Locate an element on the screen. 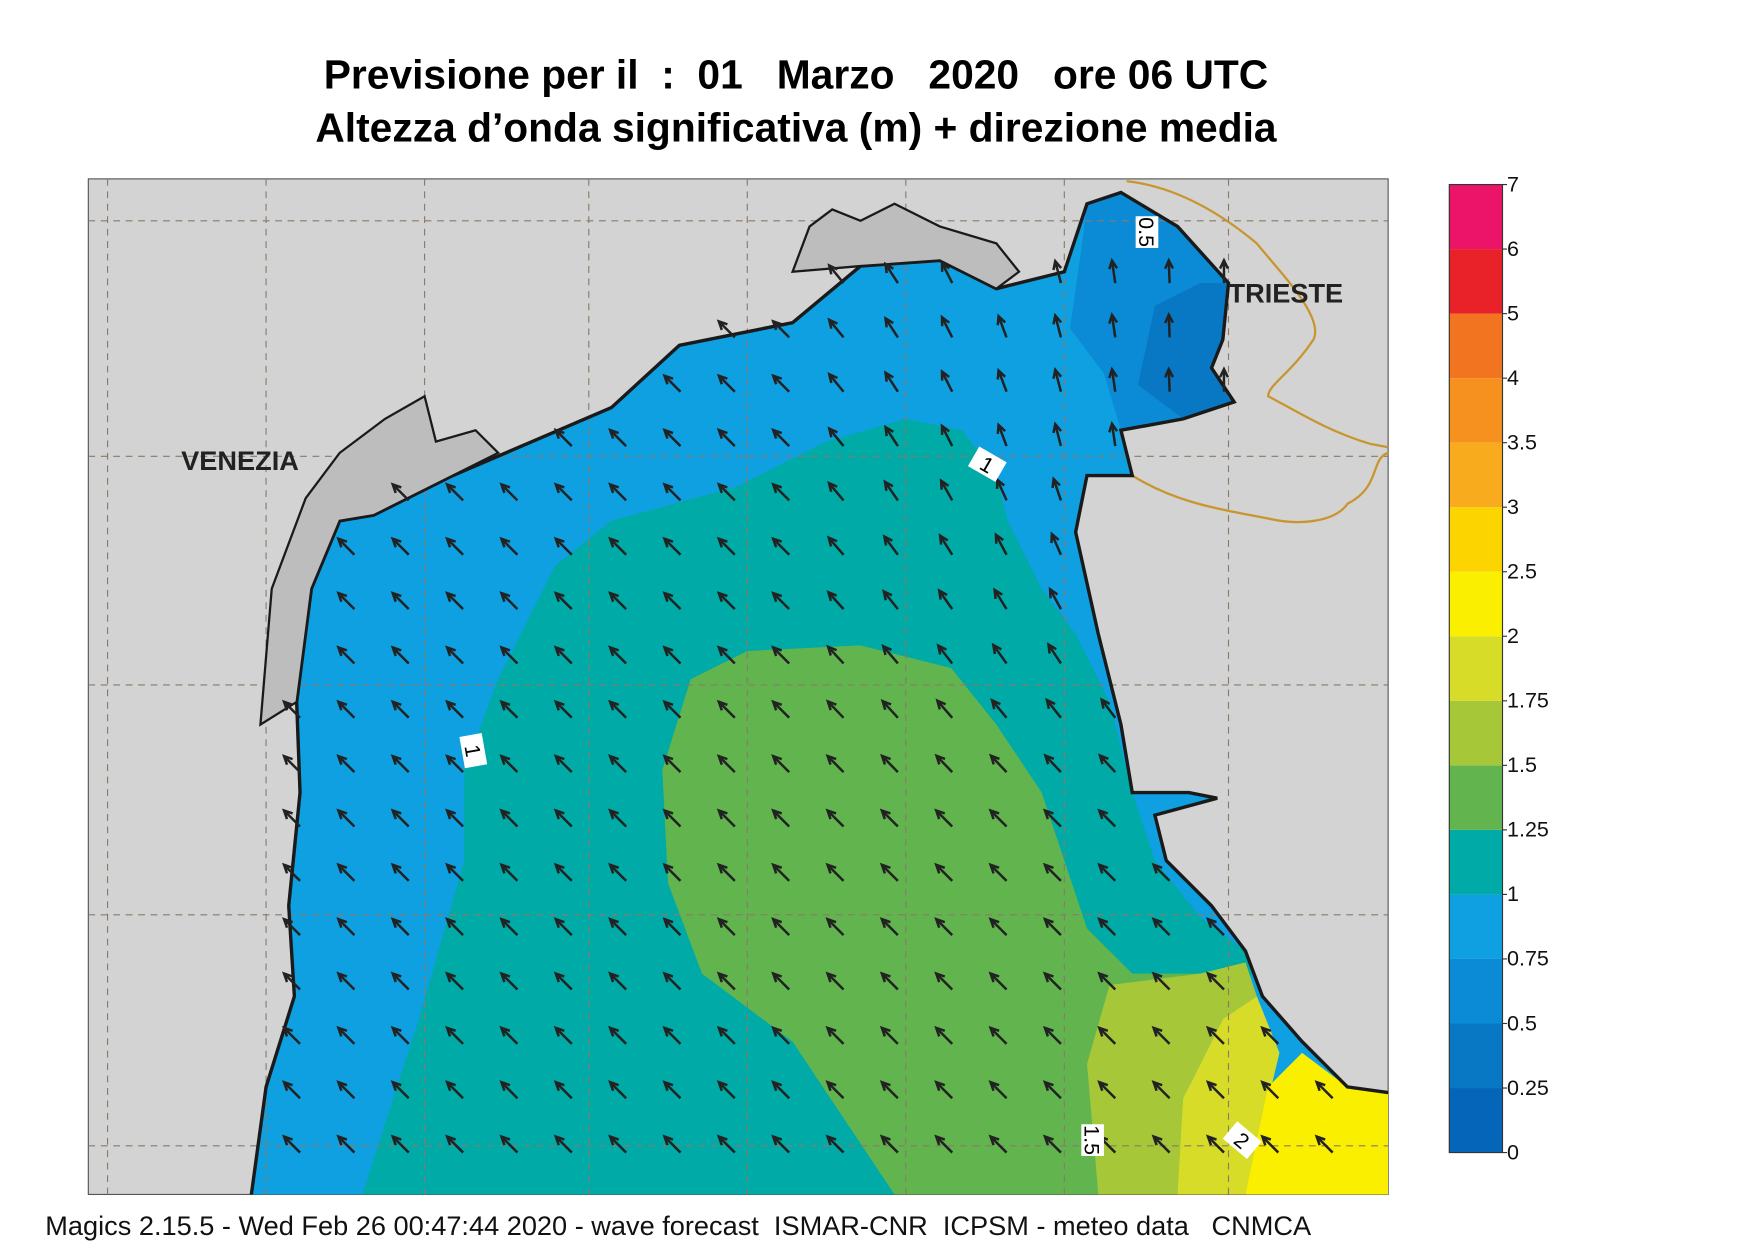 This screenshot has width=1755, height=1247. colorbar-tick-label: 4 is located at coordinates (1513, 378).